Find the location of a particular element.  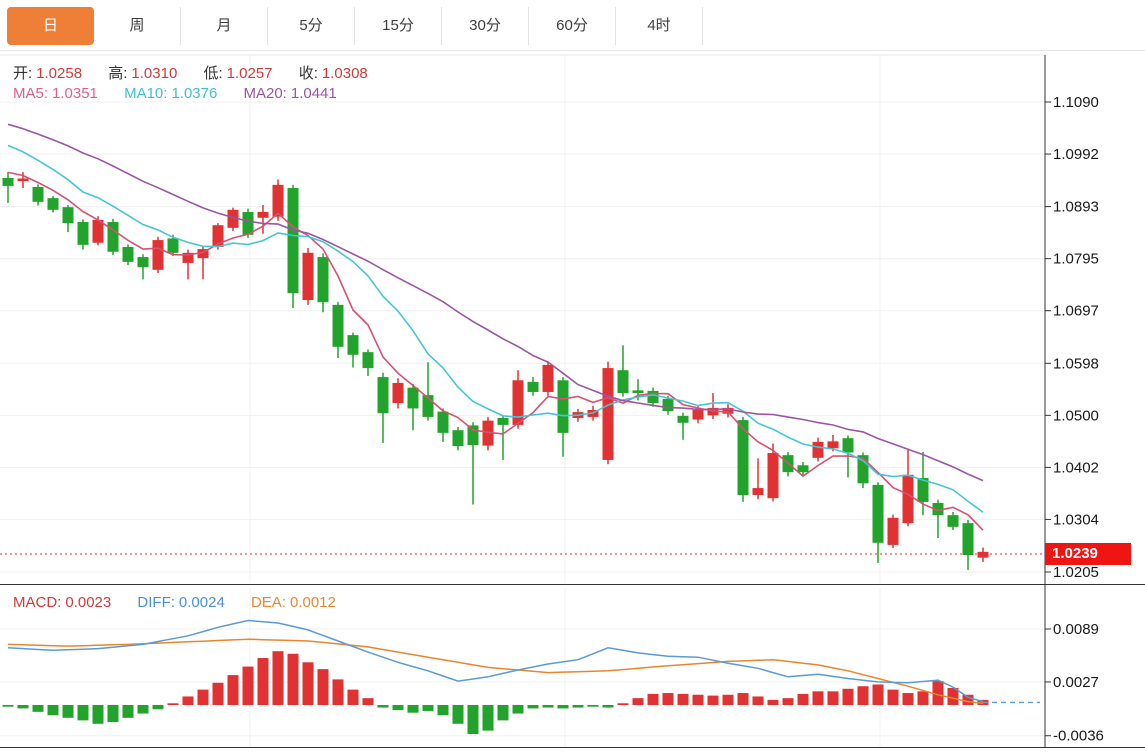

open-value: 1.0258 is located at coordinates (59, 73).